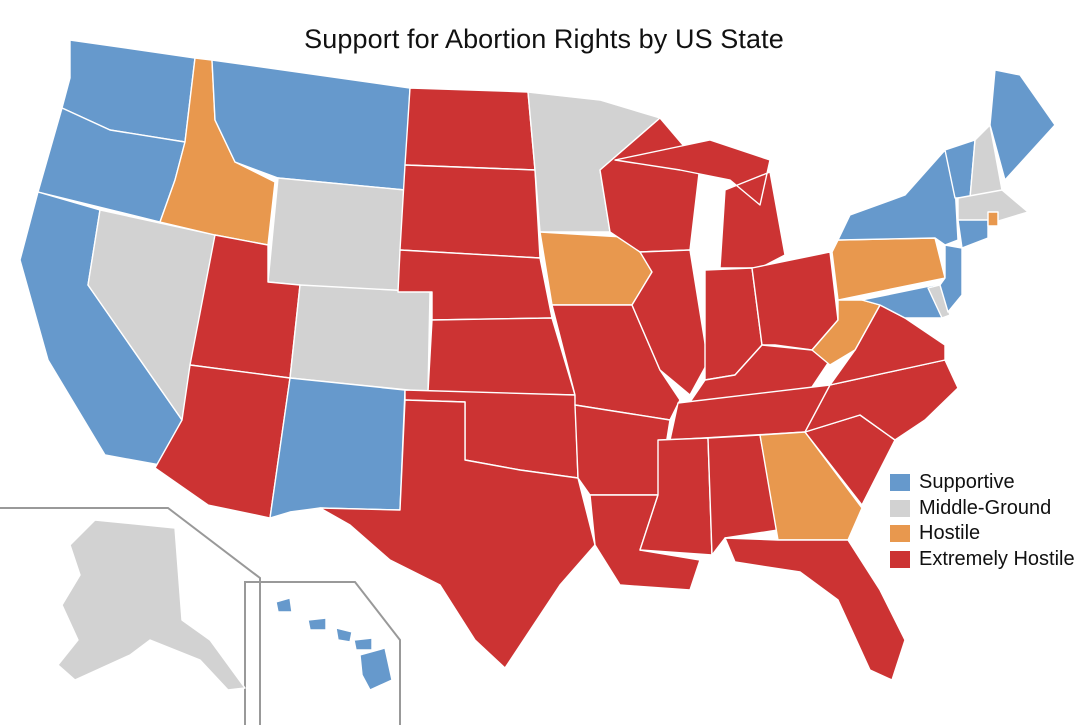  I want to click on legend-label: Extremely Hostile, so click(997, 558).